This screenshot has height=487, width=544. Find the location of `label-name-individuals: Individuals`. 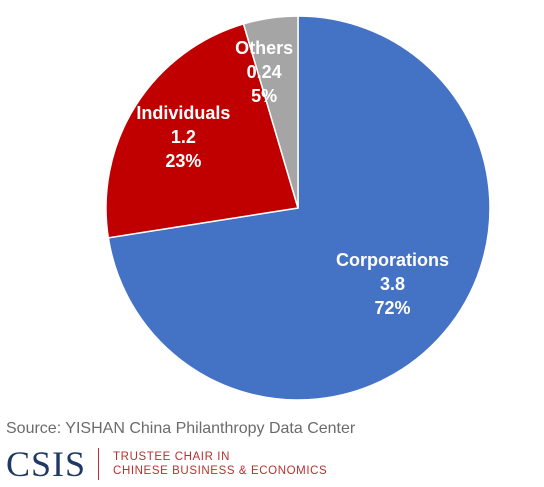

label-name-individuals: Individuals is located at coordinates (183, 113).